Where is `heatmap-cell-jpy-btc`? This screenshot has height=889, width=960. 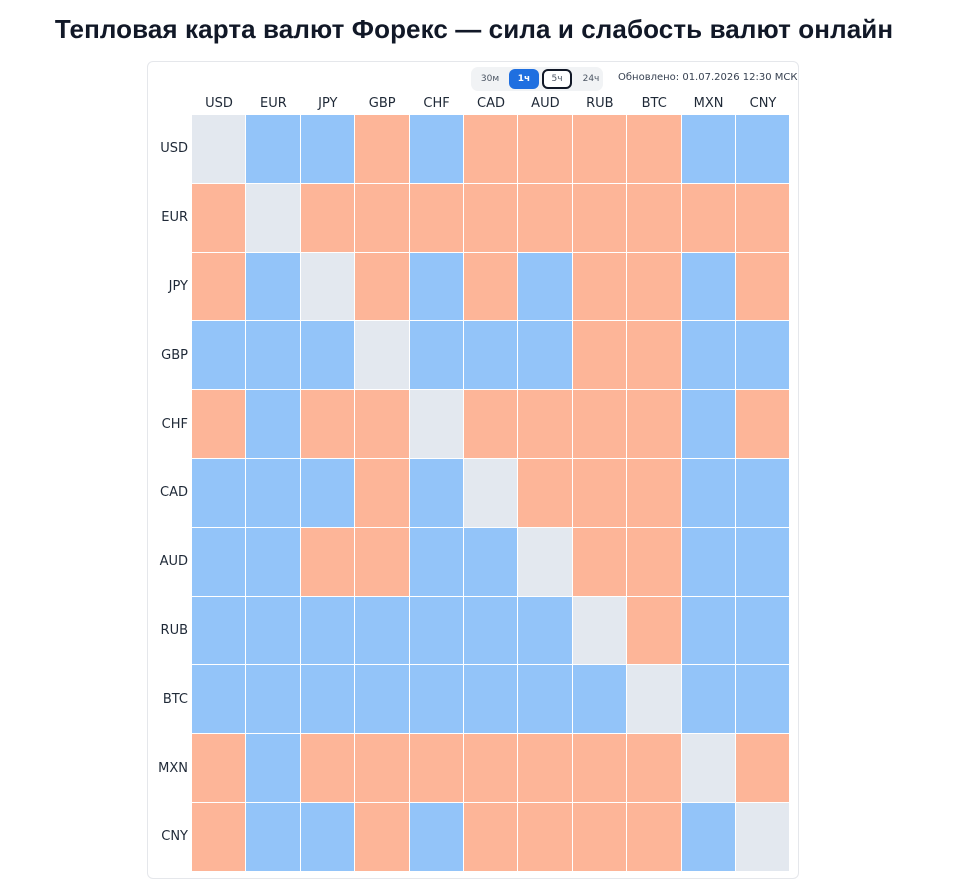 heatmap-cell-jpy-btc is located at coordinates (654, 286).